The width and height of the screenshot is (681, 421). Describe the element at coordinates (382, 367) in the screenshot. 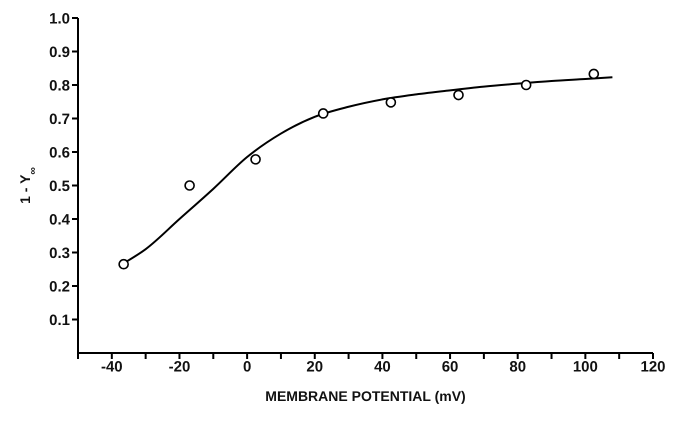

I see `x-tick-label: 40` at that location.